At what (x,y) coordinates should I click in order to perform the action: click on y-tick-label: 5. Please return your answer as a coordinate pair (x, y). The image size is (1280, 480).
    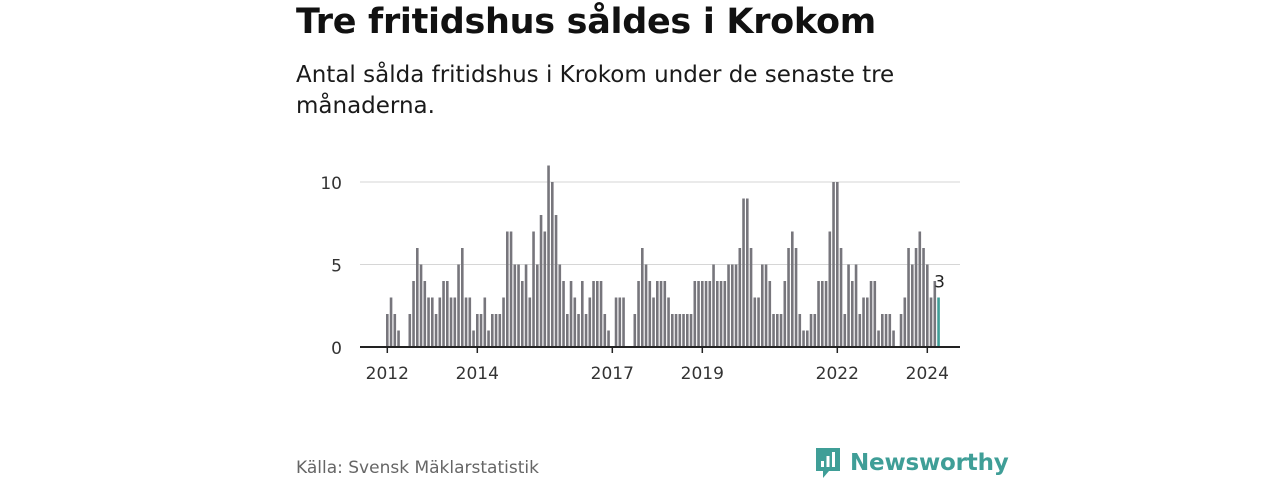
    Looking at the image, I should click on (336, 267).